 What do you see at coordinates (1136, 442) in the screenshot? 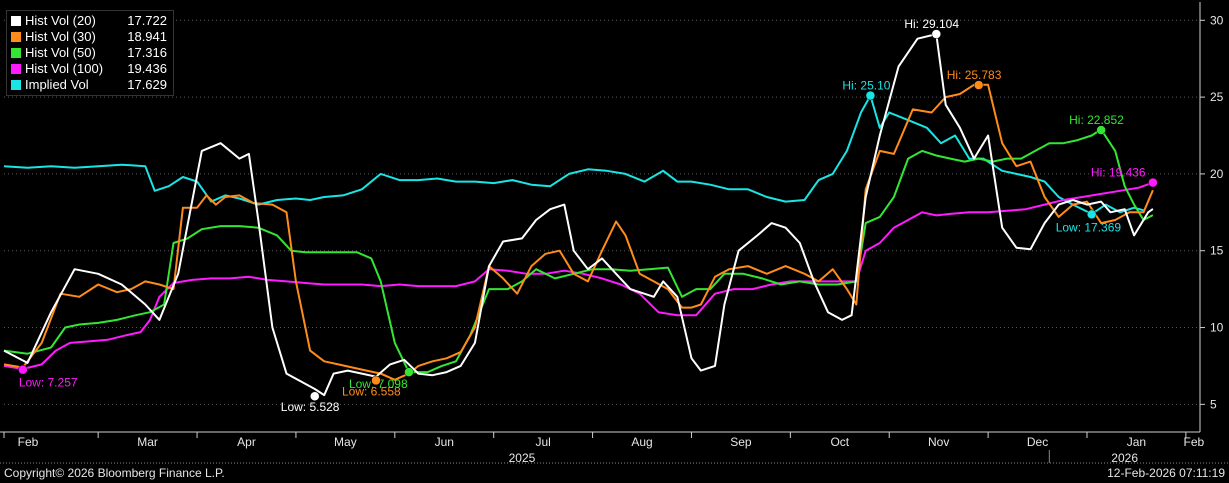
I see `x-tick-label: Jan` at bounding box center [1136, 442].